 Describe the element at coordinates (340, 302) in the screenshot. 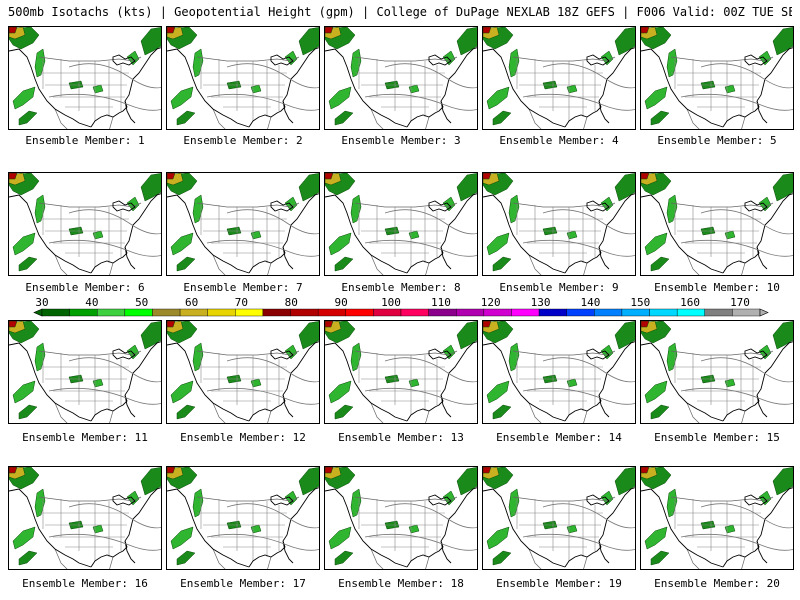

I see `colorbar-tick-label: 90` at that location.